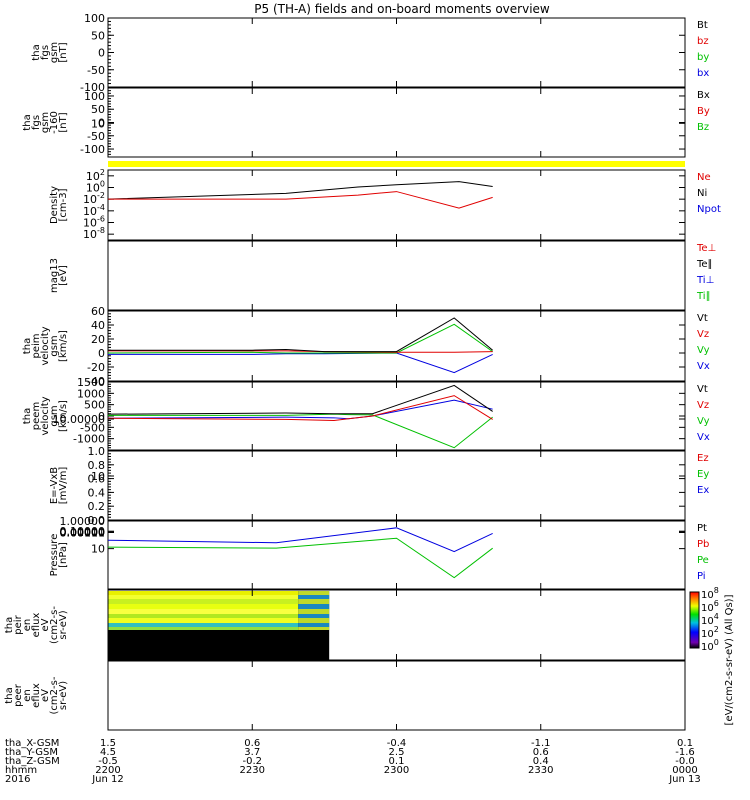 Image resolution: width=750 pixels, height=800 pixels. I want to click on legend-entry: bx, so click(703, 73).